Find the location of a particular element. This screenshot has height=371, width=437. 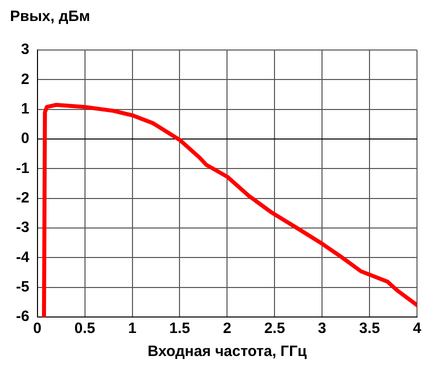

y-tick-label: 1 is located at coordinates (25, 109).